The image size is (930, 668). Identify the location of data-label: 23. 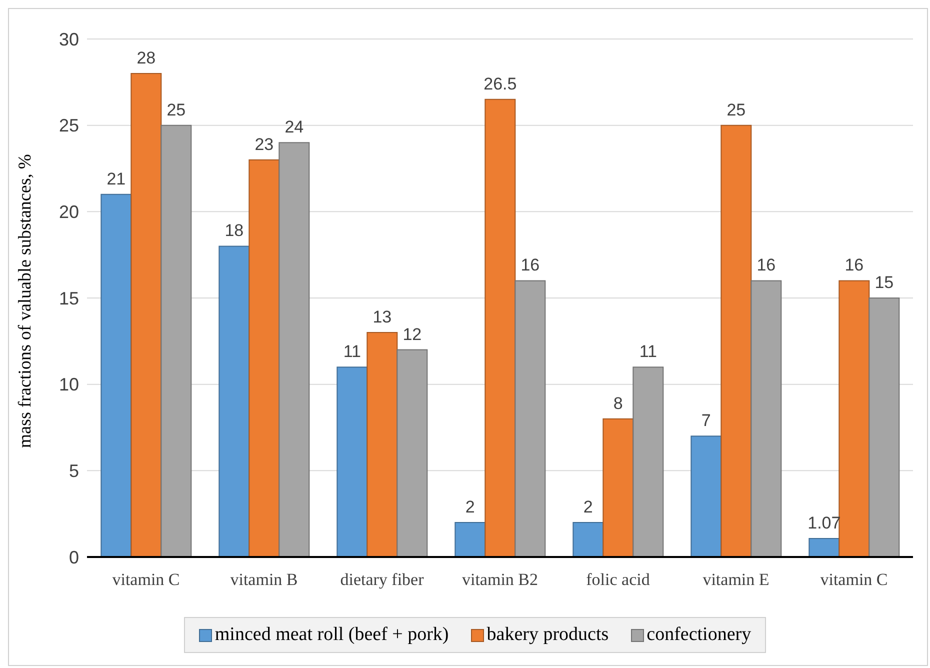
(264, 144).